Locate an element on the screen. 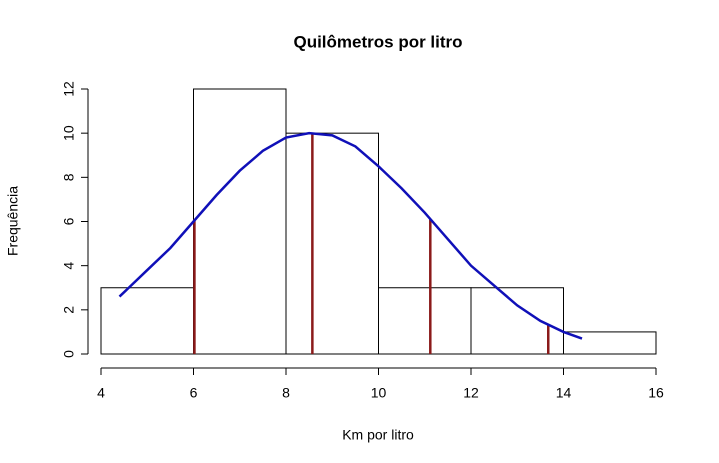 The image size is (719, 463). y-tick-label: 4 is located at coordinates (69, 266).